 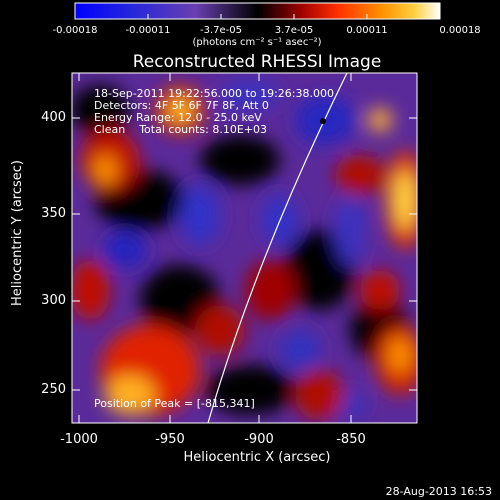 What do you see at coordinates (257, 457) in the screenshot?
I see `x-axis-label: Heliocentric X (arcsec)` at bounding box center [257, 457].